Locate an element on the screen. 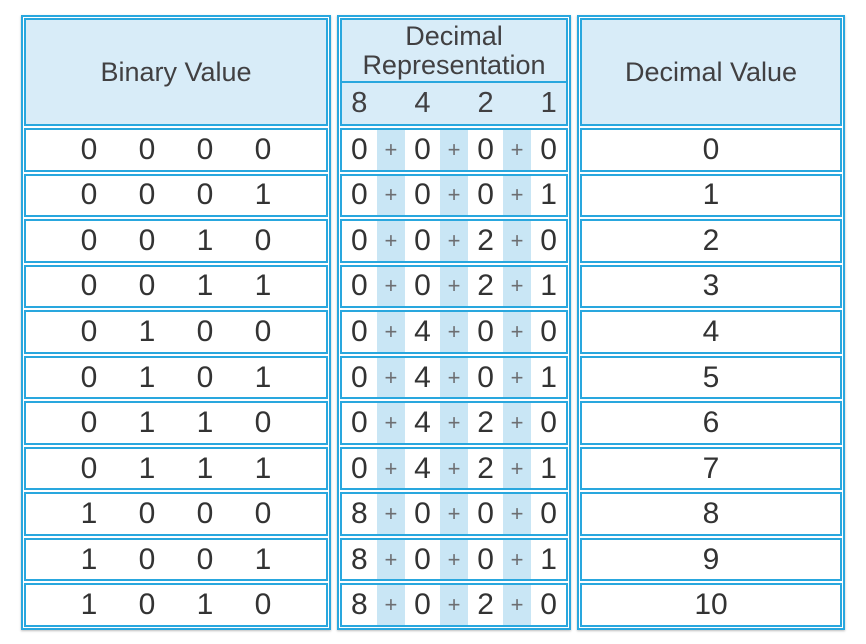 The height and width of the screenshot is (644, 866). binary-bits-cell: 0 1 0 1 is located at coordinates (176, 377).